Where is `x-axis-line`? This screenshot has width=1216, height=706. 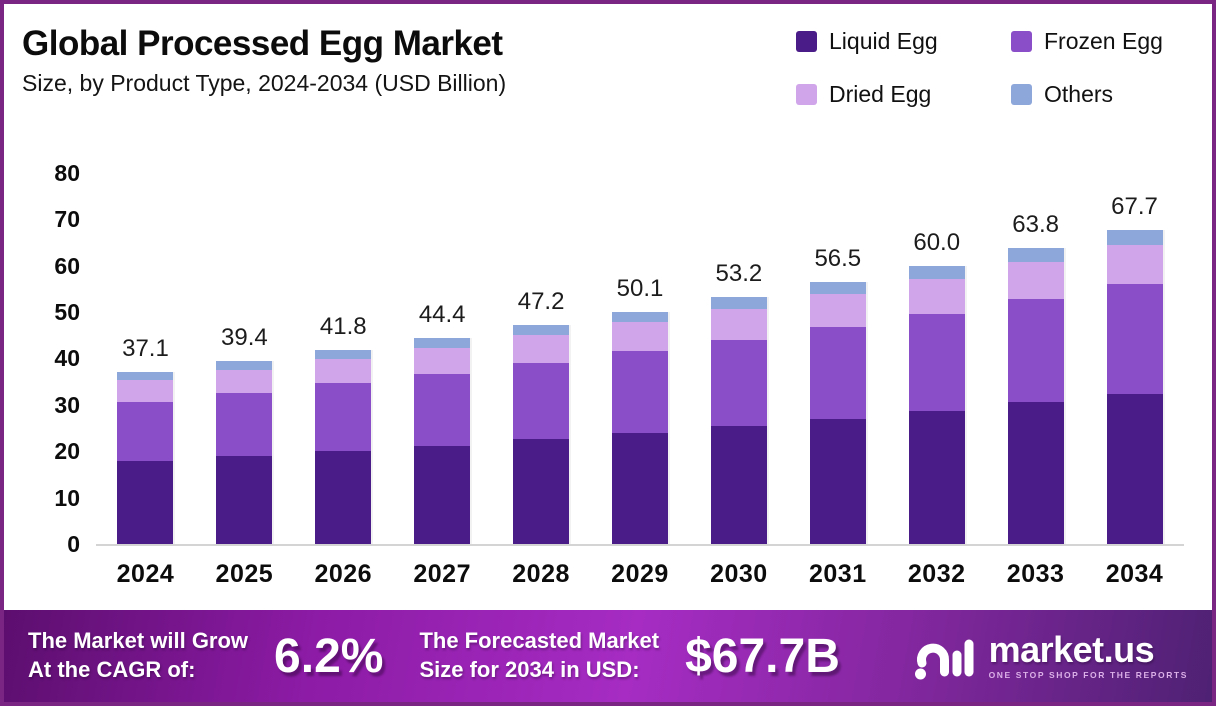 x-axis-line is located at coordinates (640, 545).